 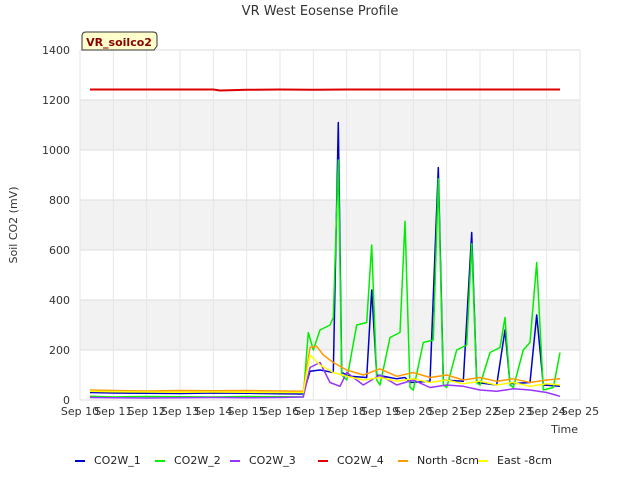 What do you see at coordinates (59, 350) in the screenshot?
I see `y-tick-label: 200` at bounding box center [59, 350].